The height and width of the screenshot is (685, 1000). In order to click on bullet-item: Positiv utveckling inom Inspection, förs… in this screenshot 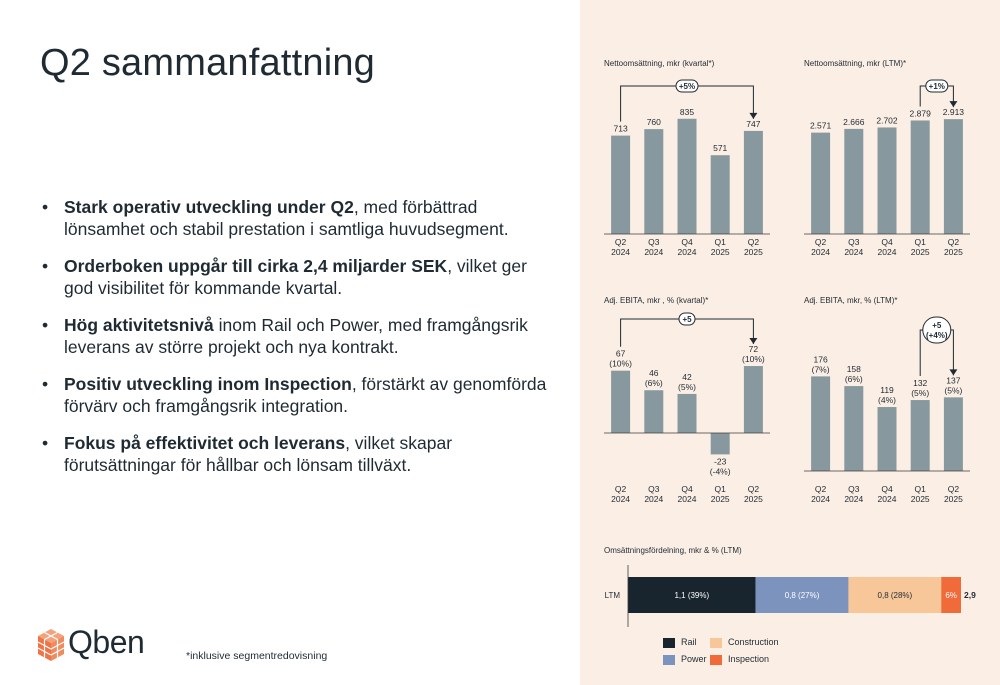, I will do `click(297, 395)`.